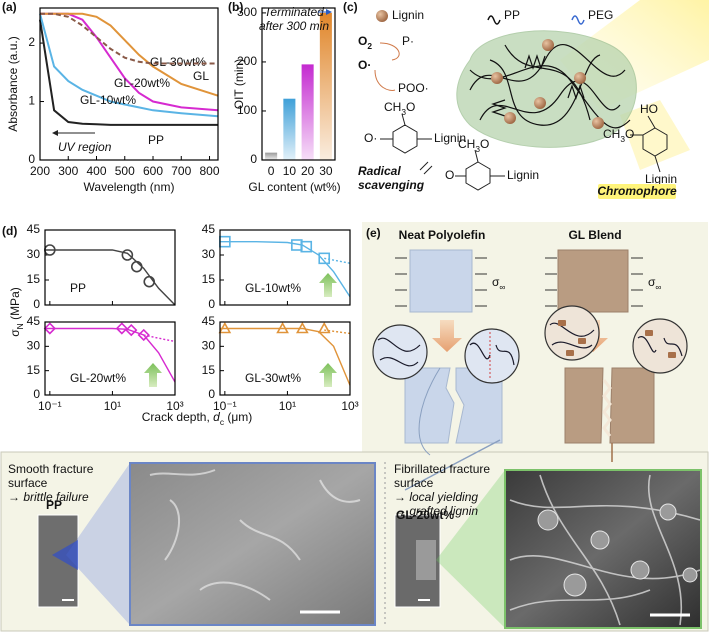  What do you see at coordinates (426, 168) in the screenshot?
I see `double-bond` at bounding box center [426, 168].